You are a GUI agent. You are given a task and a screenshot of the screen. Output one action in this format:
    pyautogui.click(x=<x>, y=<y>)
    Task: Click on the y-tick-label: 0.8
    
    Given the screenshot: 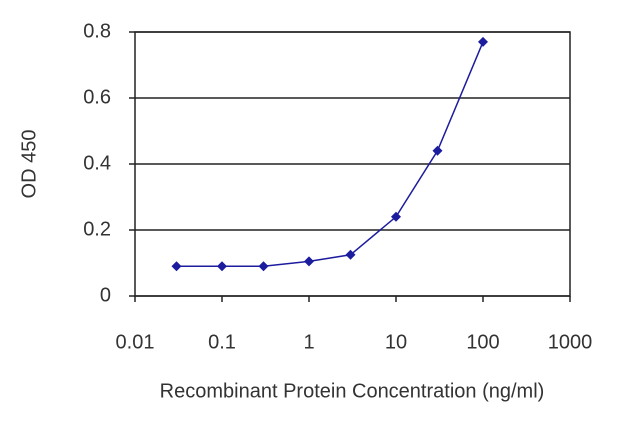 What is the action you would take?
    pyautogui.click(x=97, y=31)
    